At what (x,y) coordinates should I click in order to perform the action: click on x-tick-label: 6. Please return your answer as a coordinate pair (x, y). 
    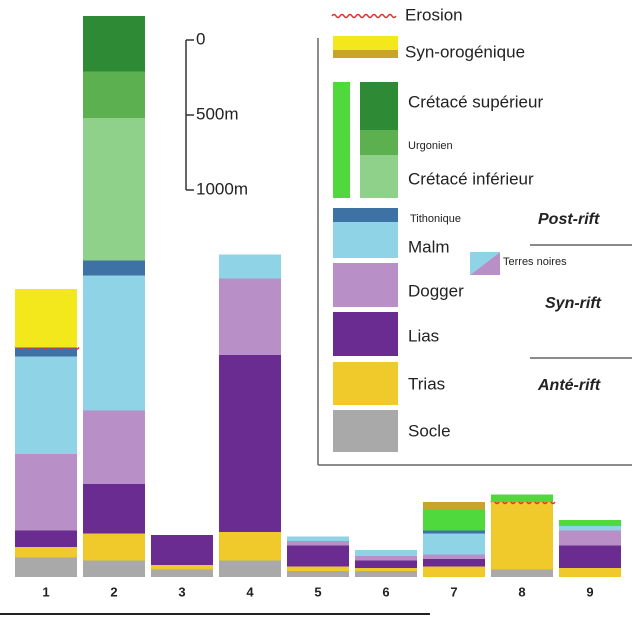
    Looking at the image, I should click on (385, 591).